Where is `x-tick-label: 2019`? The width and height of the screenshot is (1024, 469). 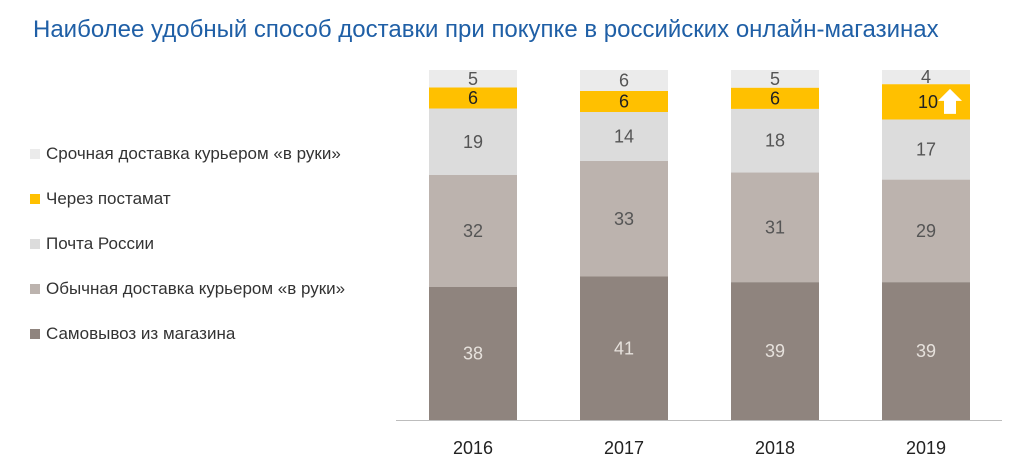 x-tick-label: 2019 is located at coordinates (926, 448).